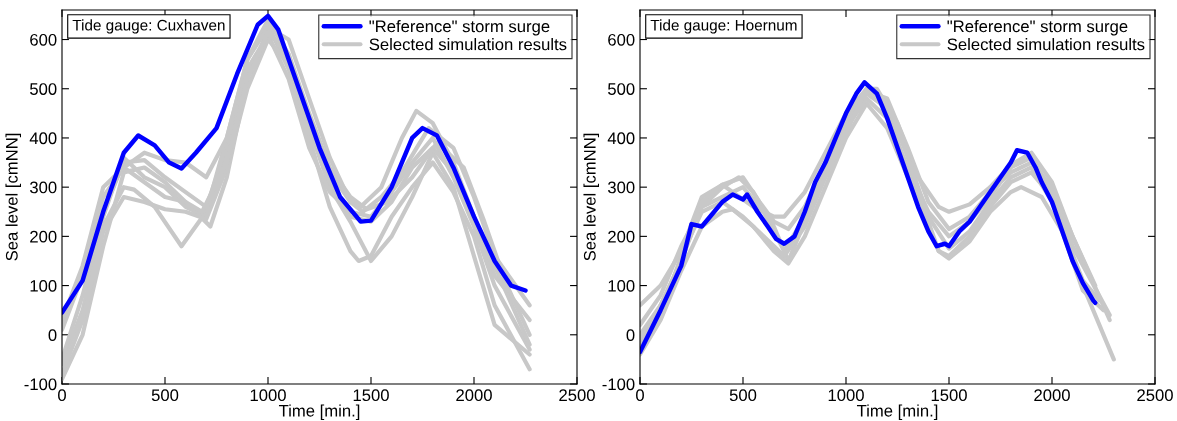 This screenshot has height=421, width=1177. Describe the element at coordinates (723, 26) in the screenshot. I see `annotation: Tide gauge: Hoernum` at that location.